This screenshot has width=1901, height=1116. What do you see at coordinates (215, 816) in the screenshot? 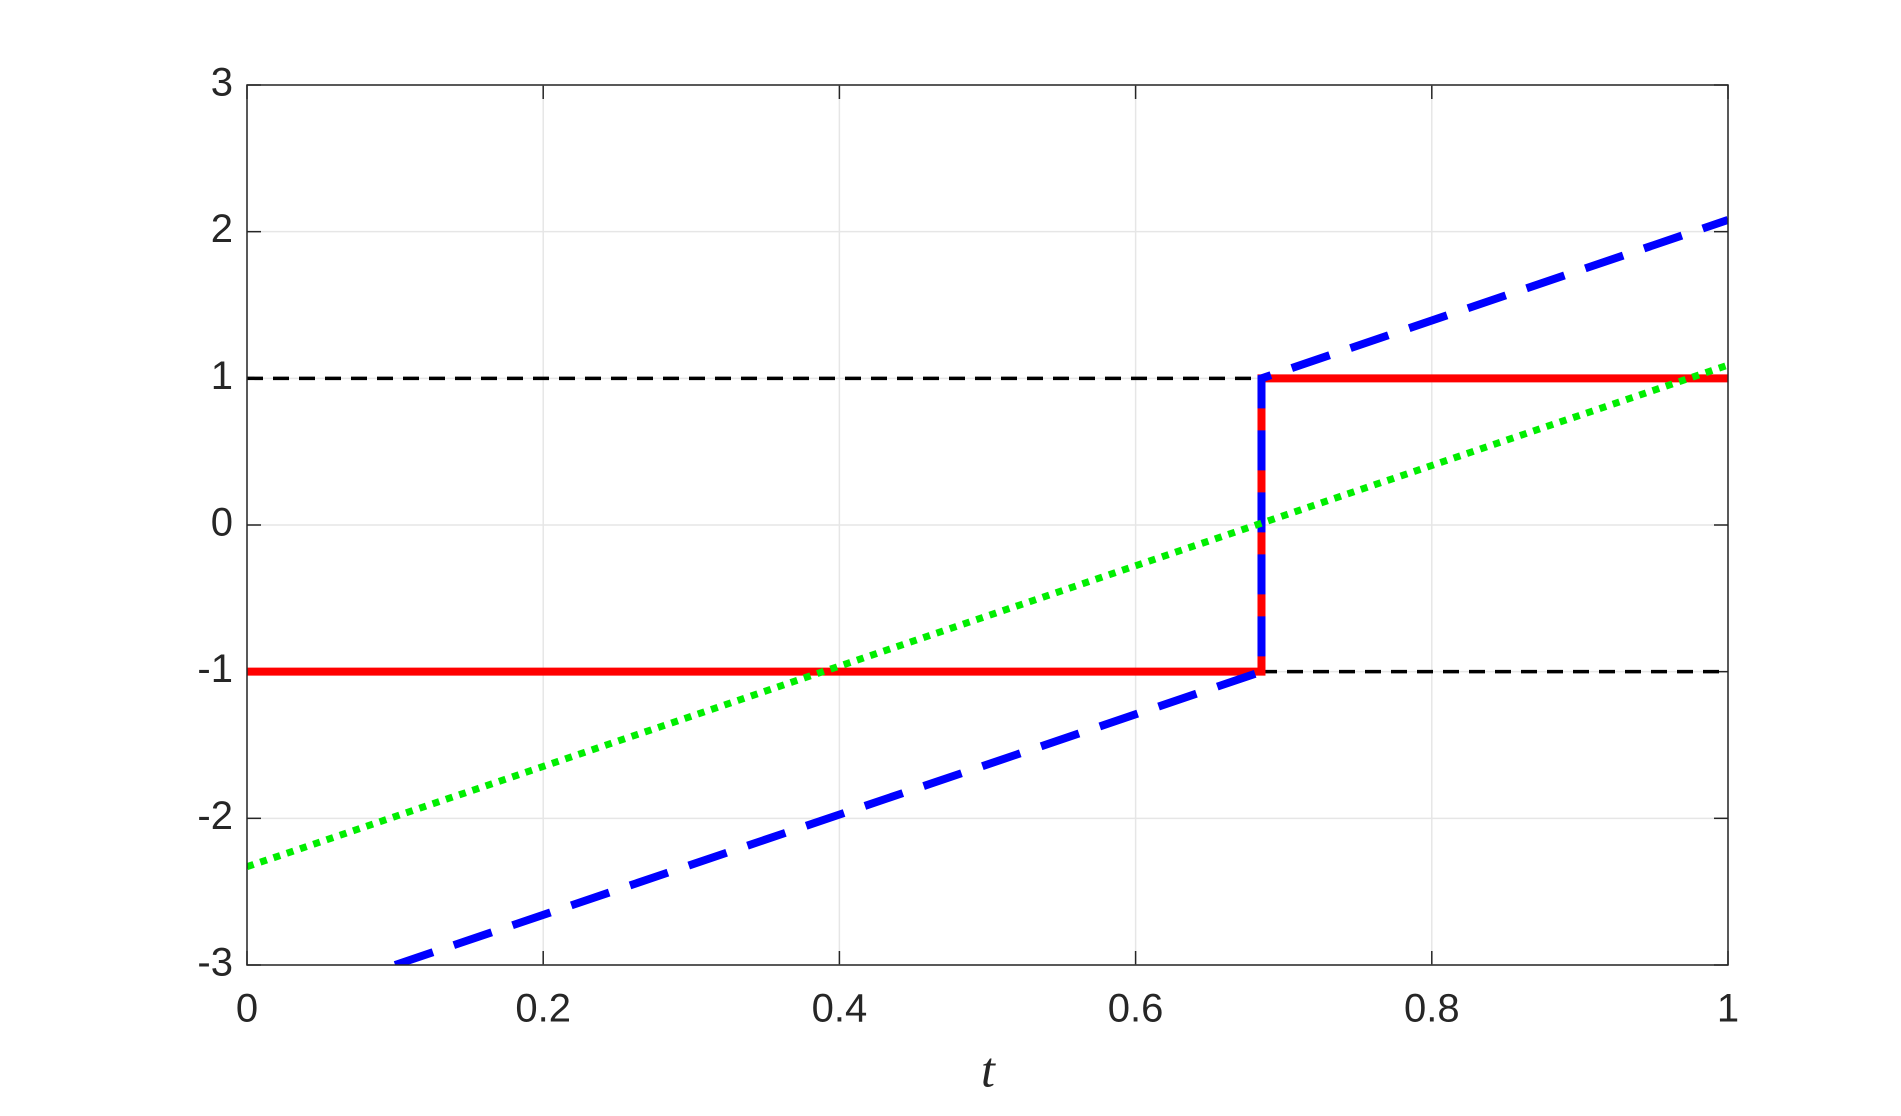
I see `y-tick-label: -2` at bounding box center [215, 816].